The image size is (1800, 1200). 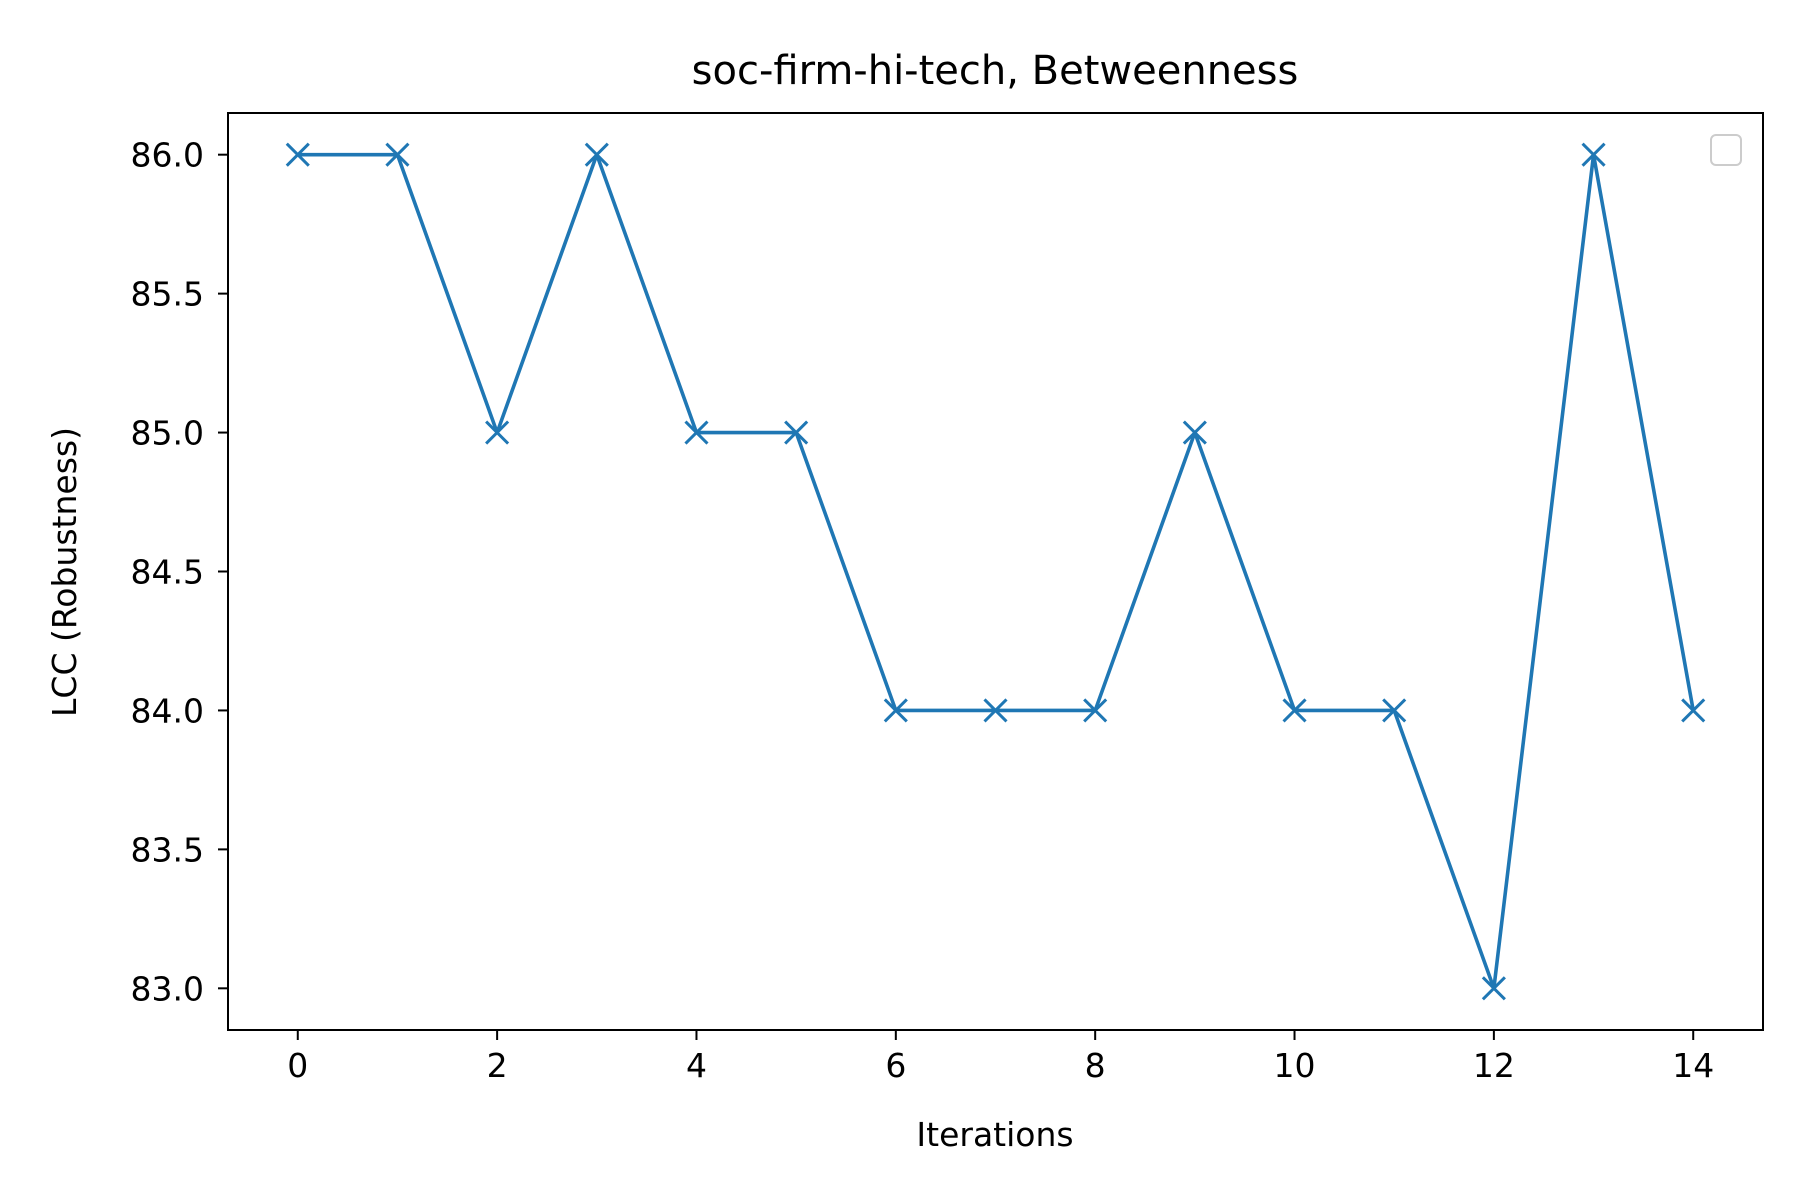 What do you see at coordinates (1000, 1057) in the screenshot?
I see `x-axis-ticks: 0 2 4 6 8 10 12 14` at bounding box center [1000, 1057].